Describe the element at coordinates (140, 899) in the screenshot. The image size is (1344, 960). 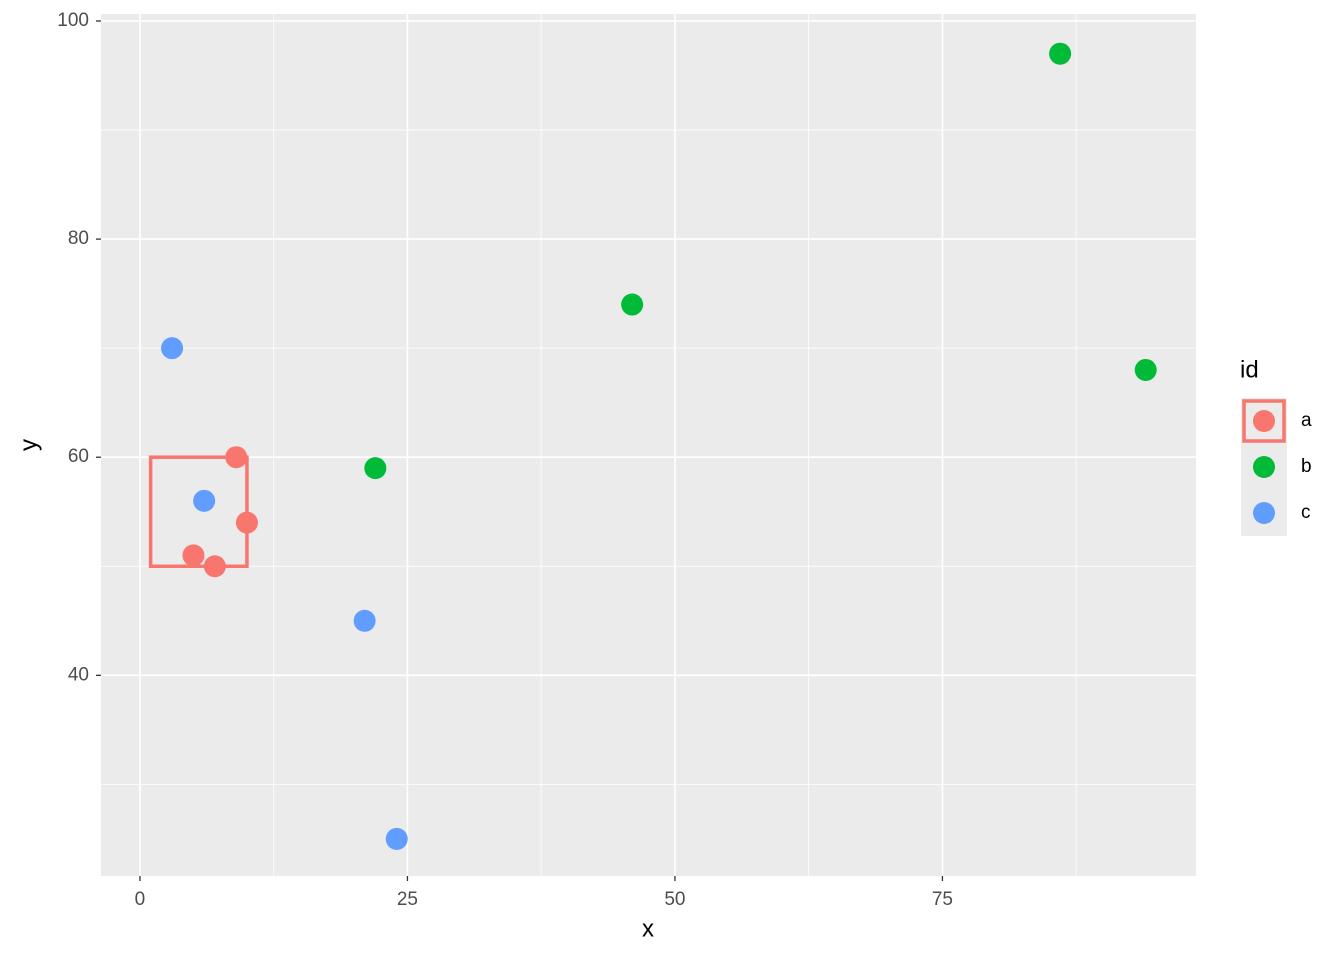
I see `x-tick-label: 0` at that location.